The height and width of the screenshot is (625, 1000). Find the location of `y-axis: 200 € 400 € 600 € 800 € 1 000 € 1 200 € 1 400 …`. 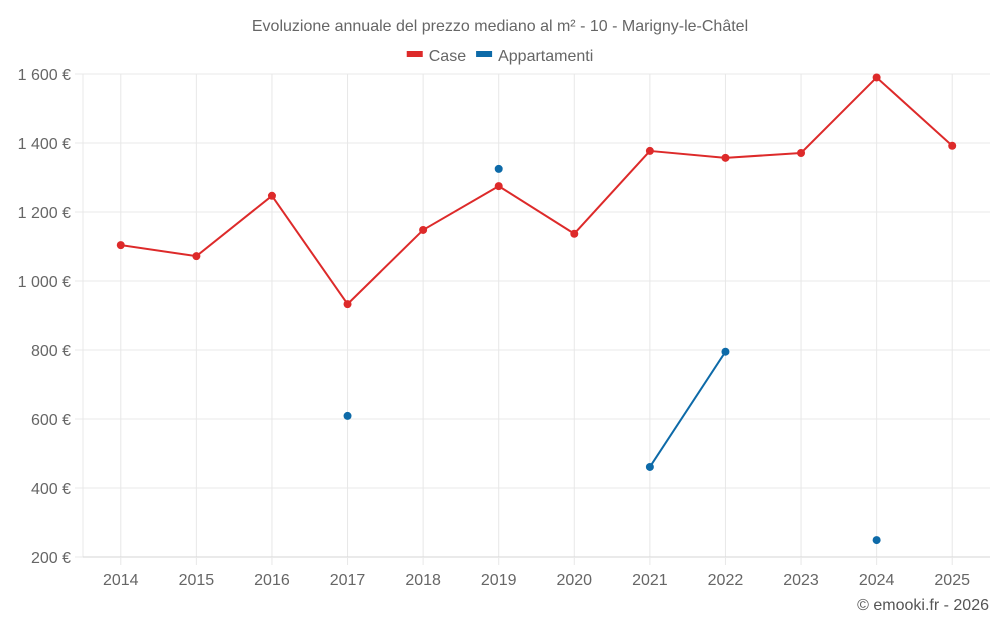

y-axis: 200 € 400 € 600 € 800 € 1 000 € 1 200 € 1 400 … is located at coordinates (50, 317).